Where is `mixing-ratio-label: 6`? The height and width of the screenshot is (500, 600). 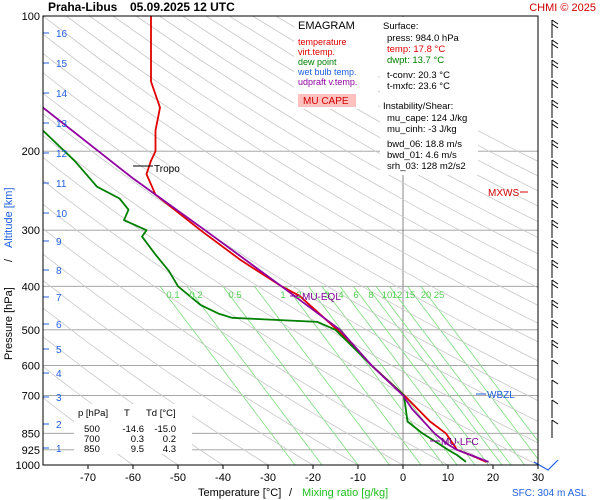
mixing-ratio-label: 6 is located at coordinates (355, 295).